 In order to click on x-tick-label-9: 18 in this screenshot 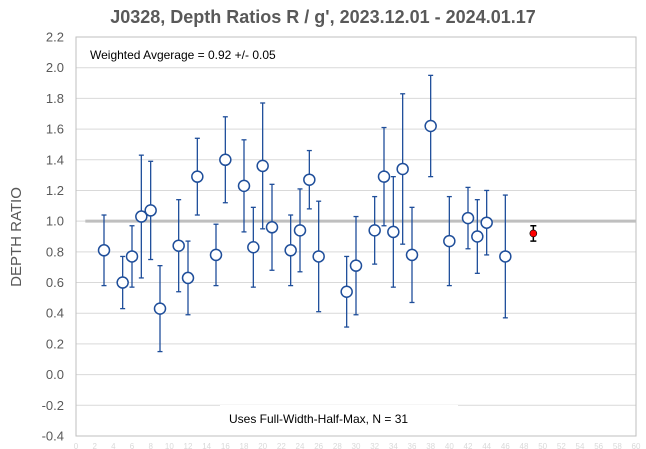, I will do `click(244, 445)`.